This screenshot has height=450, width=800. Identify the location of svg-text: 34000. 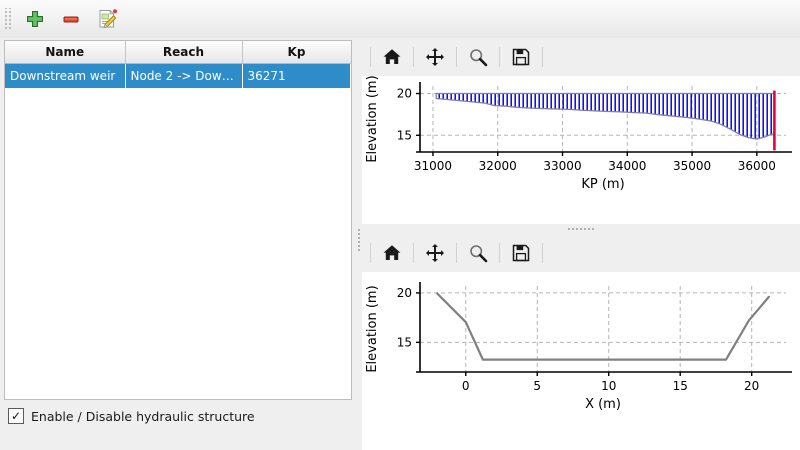
(627, 166).